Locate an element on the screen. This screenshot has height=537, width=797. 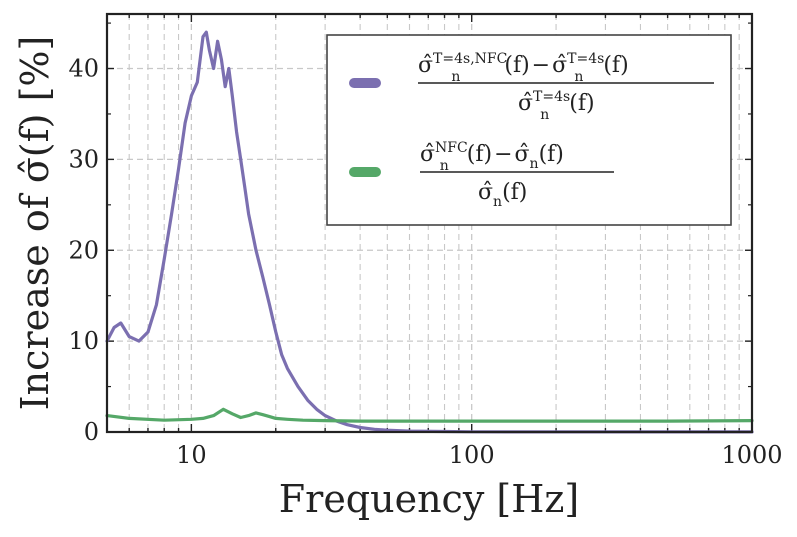
y-tick-label: 40 is located at coordinates (83, 69).